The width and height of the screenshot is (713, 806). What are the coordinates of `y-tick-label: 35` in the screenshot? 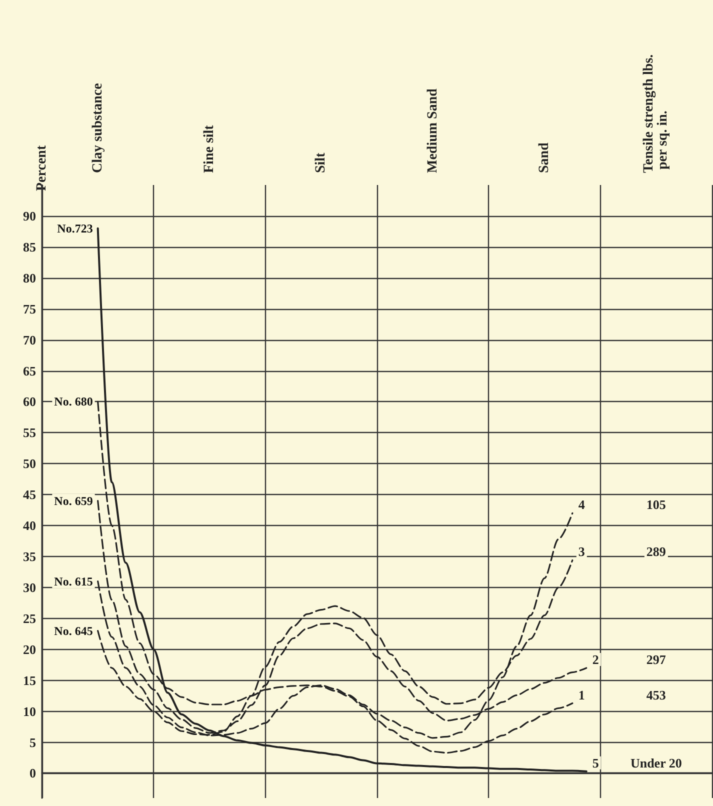 It's located at (29, 556).